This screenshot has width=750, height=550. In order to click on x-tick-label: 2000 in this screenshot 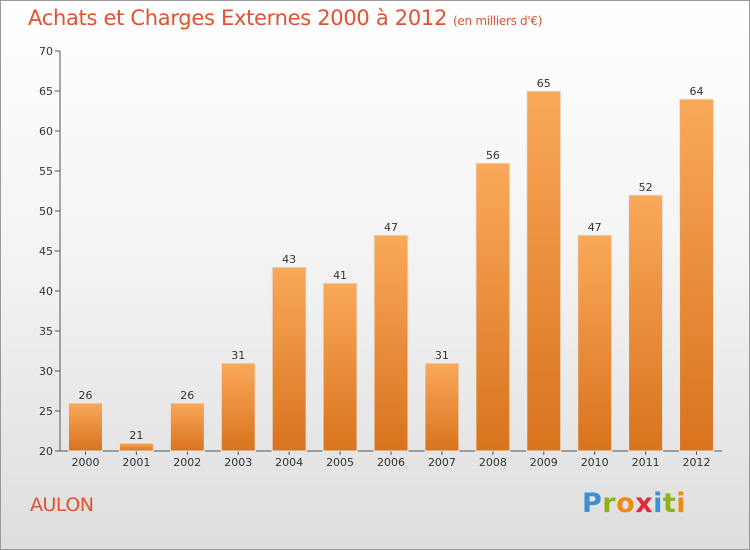, I will do `click(85, 462)`.